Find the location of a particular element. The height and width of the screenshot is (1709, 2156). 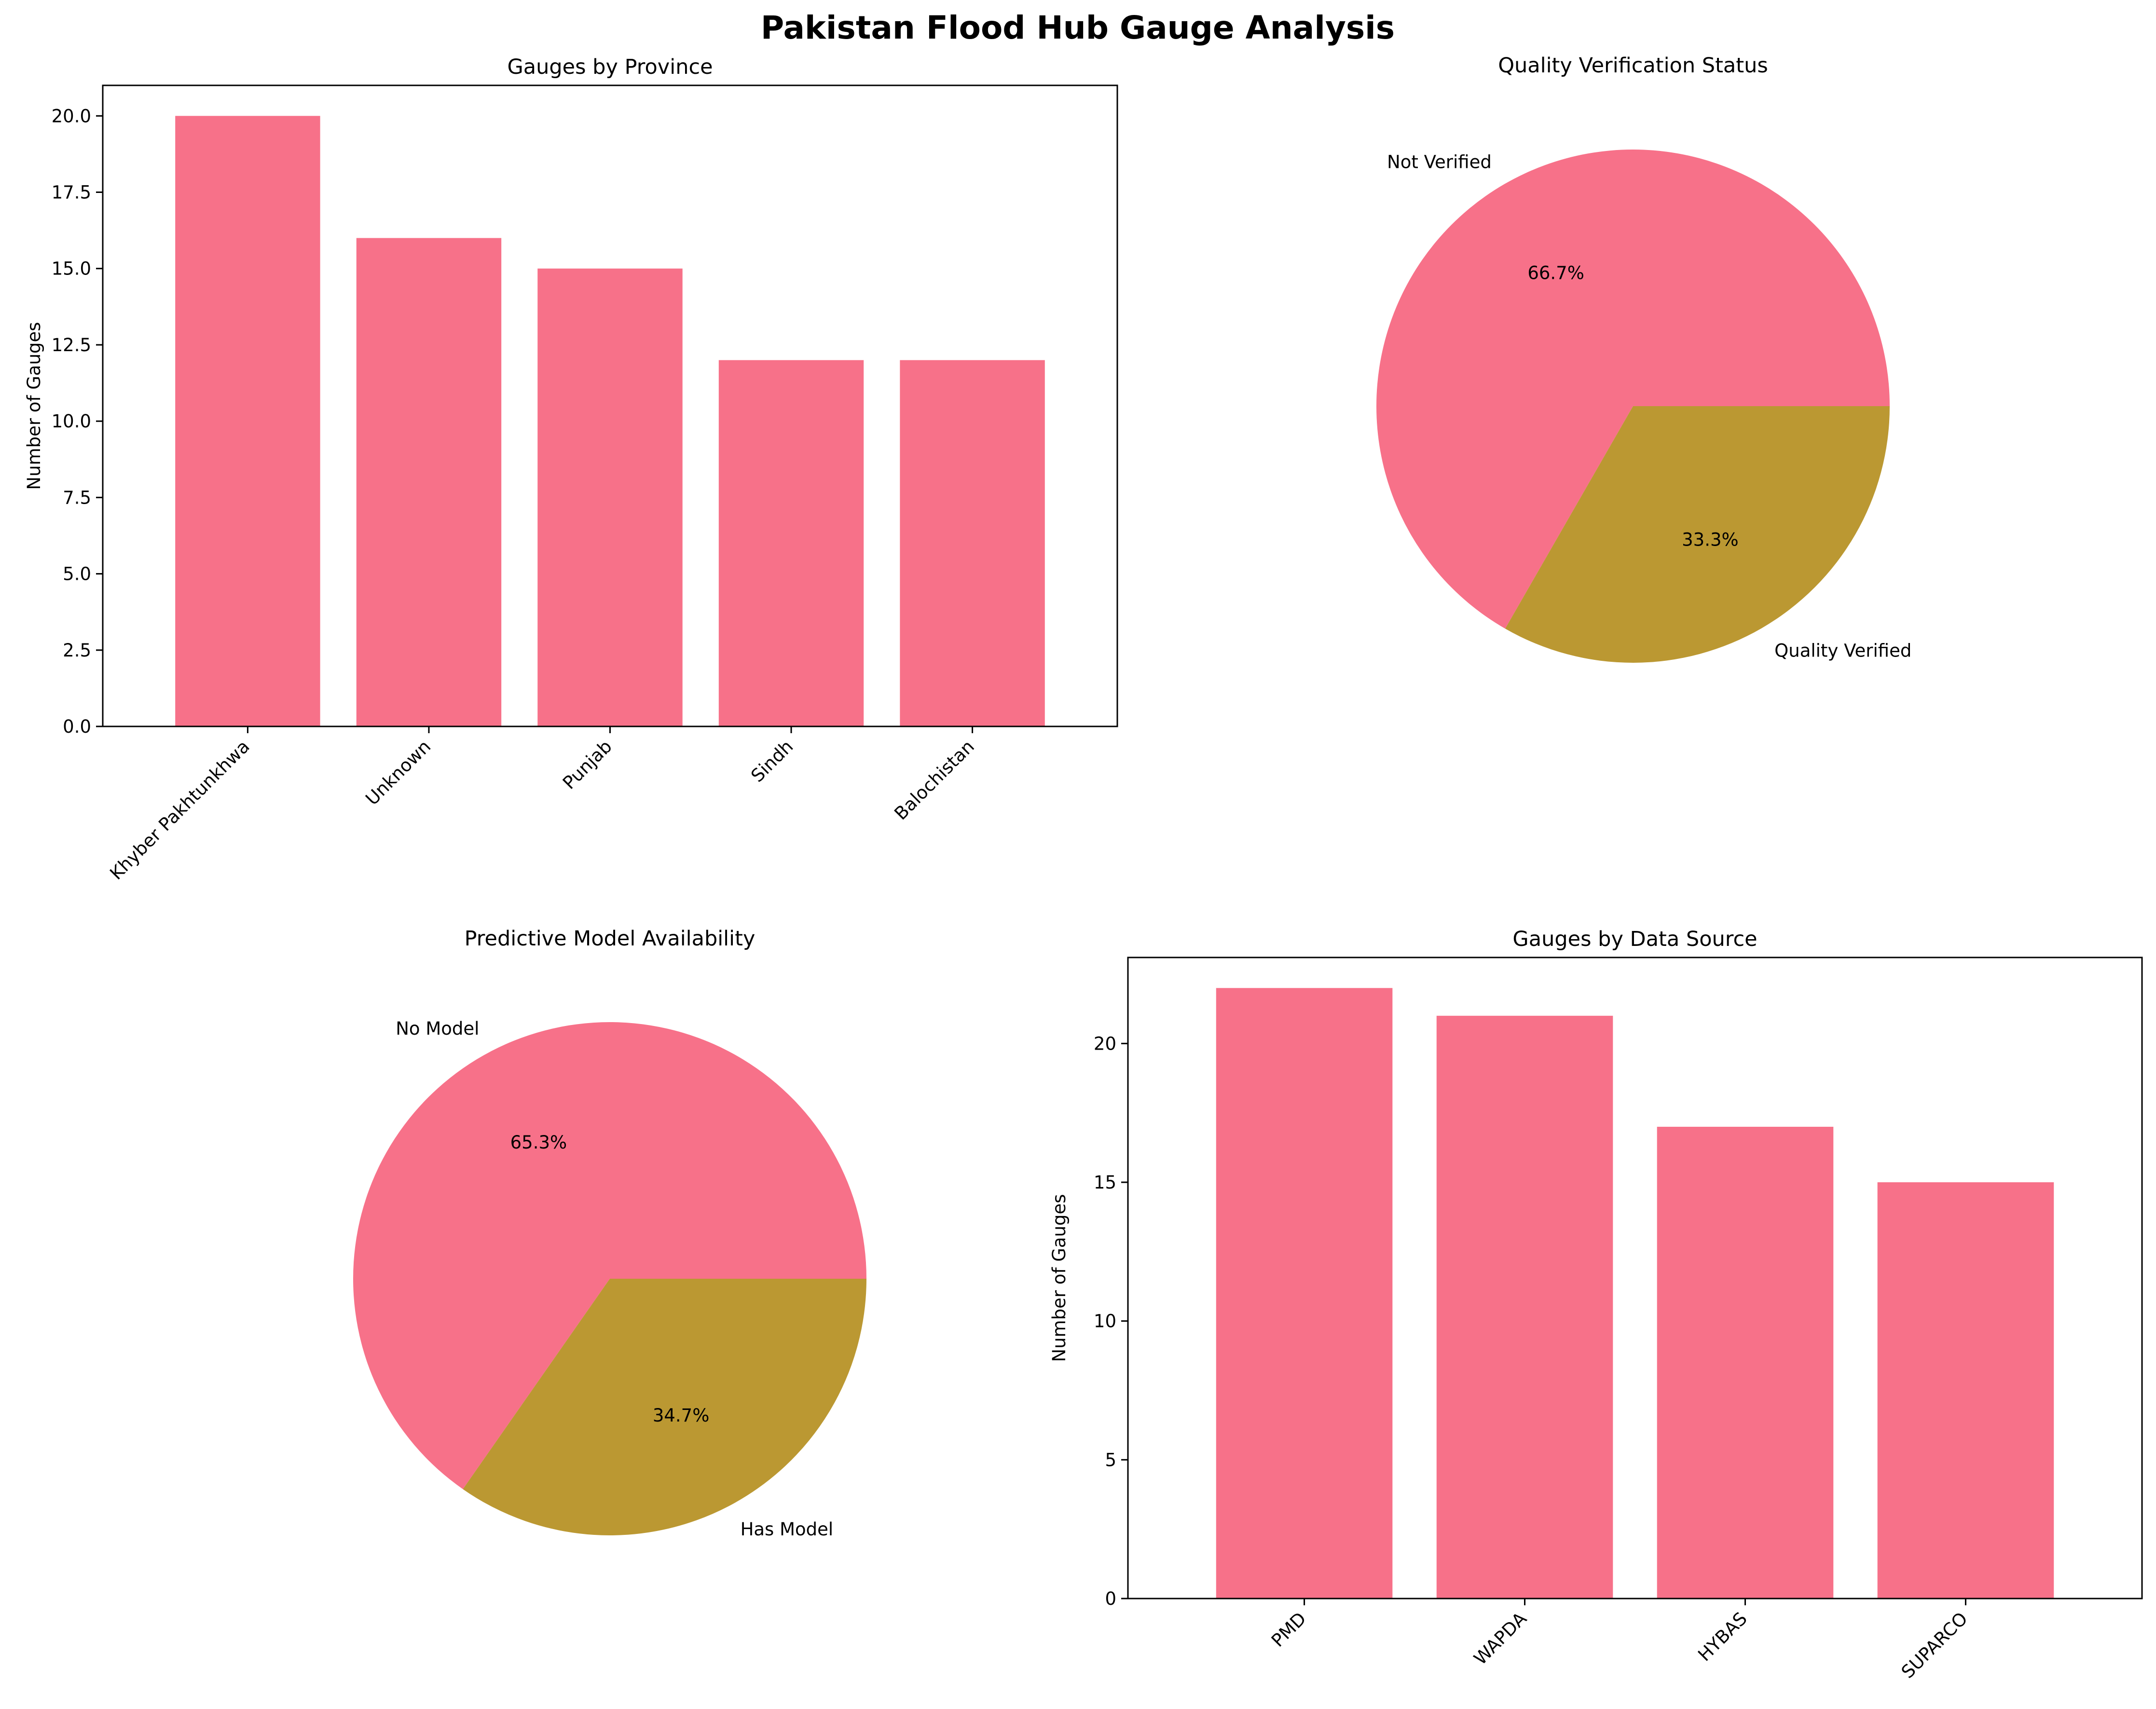

pie-percent-label: 66.7% is located at coordinates (1555, 273).